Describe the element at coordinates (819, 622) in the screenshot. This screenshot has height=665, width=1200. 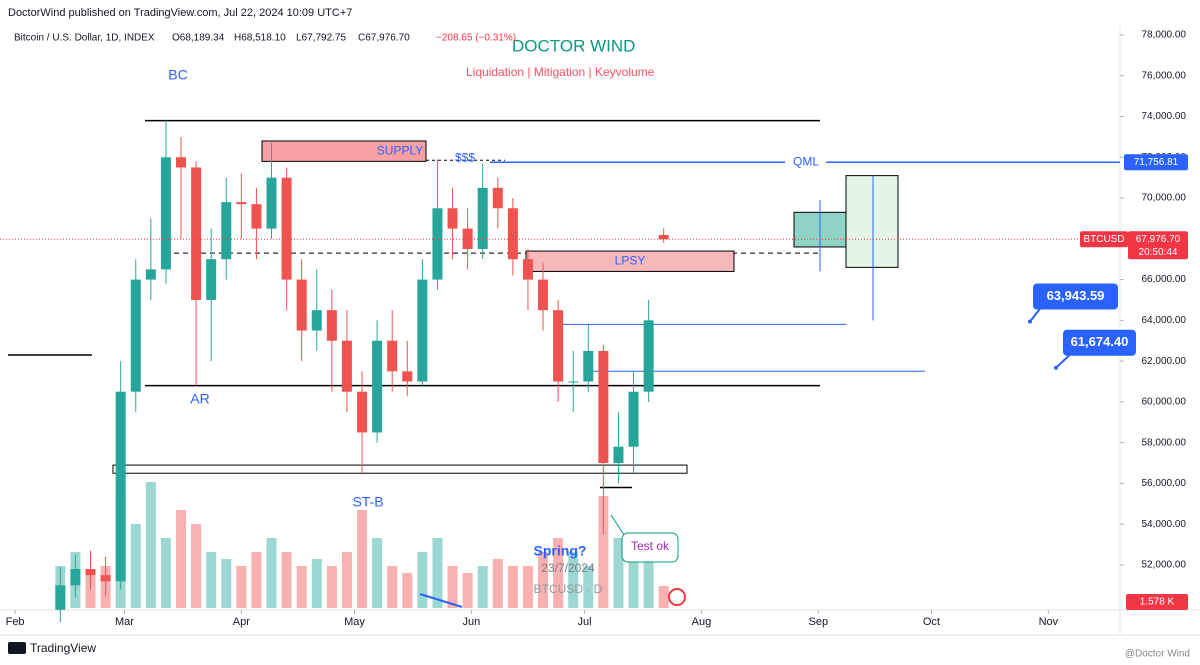
I see `x-tick-label: Sep` at that location.